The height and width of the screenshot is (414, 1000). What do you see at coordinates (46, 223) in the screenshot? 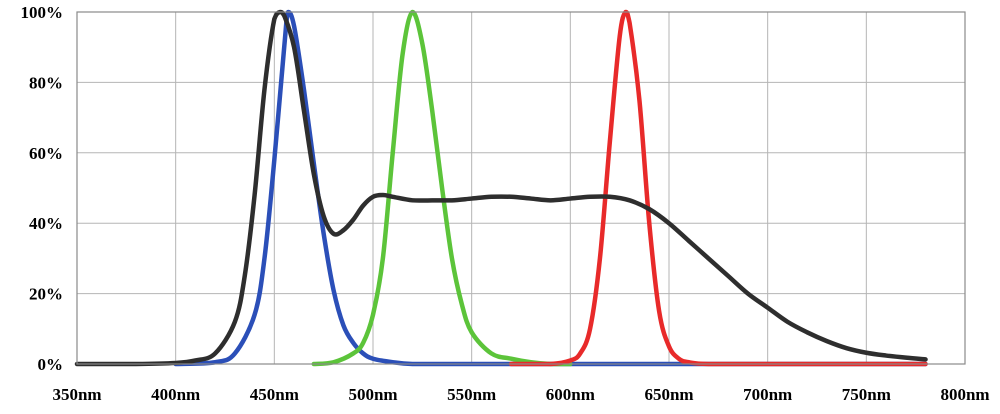
I see `y-tick-label: 40%` at bounding box center [46, 223].